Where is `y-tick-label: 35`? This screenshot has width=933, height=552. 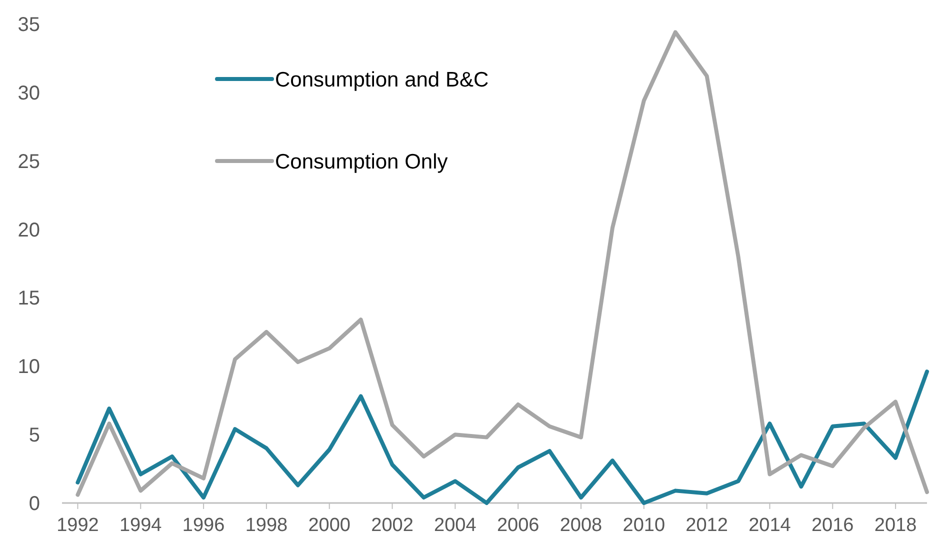
y-tick-label: 35 is located at coordinates (29, 25).